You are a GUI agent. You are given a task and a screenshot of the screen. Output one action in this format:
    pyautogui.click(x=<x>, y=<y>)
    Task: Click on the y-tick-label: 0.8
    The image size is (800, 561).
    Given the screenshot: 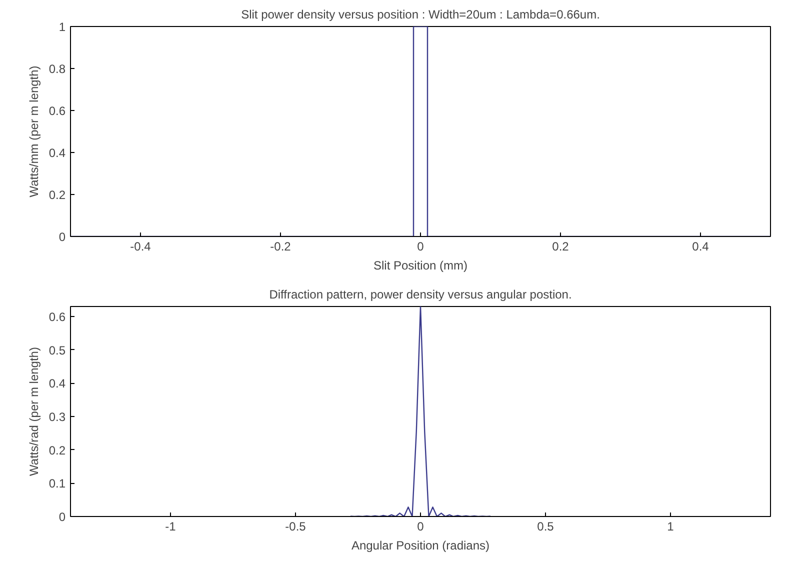 What is the action you would take?
    pyautogui.click(x=57, y=69)
    